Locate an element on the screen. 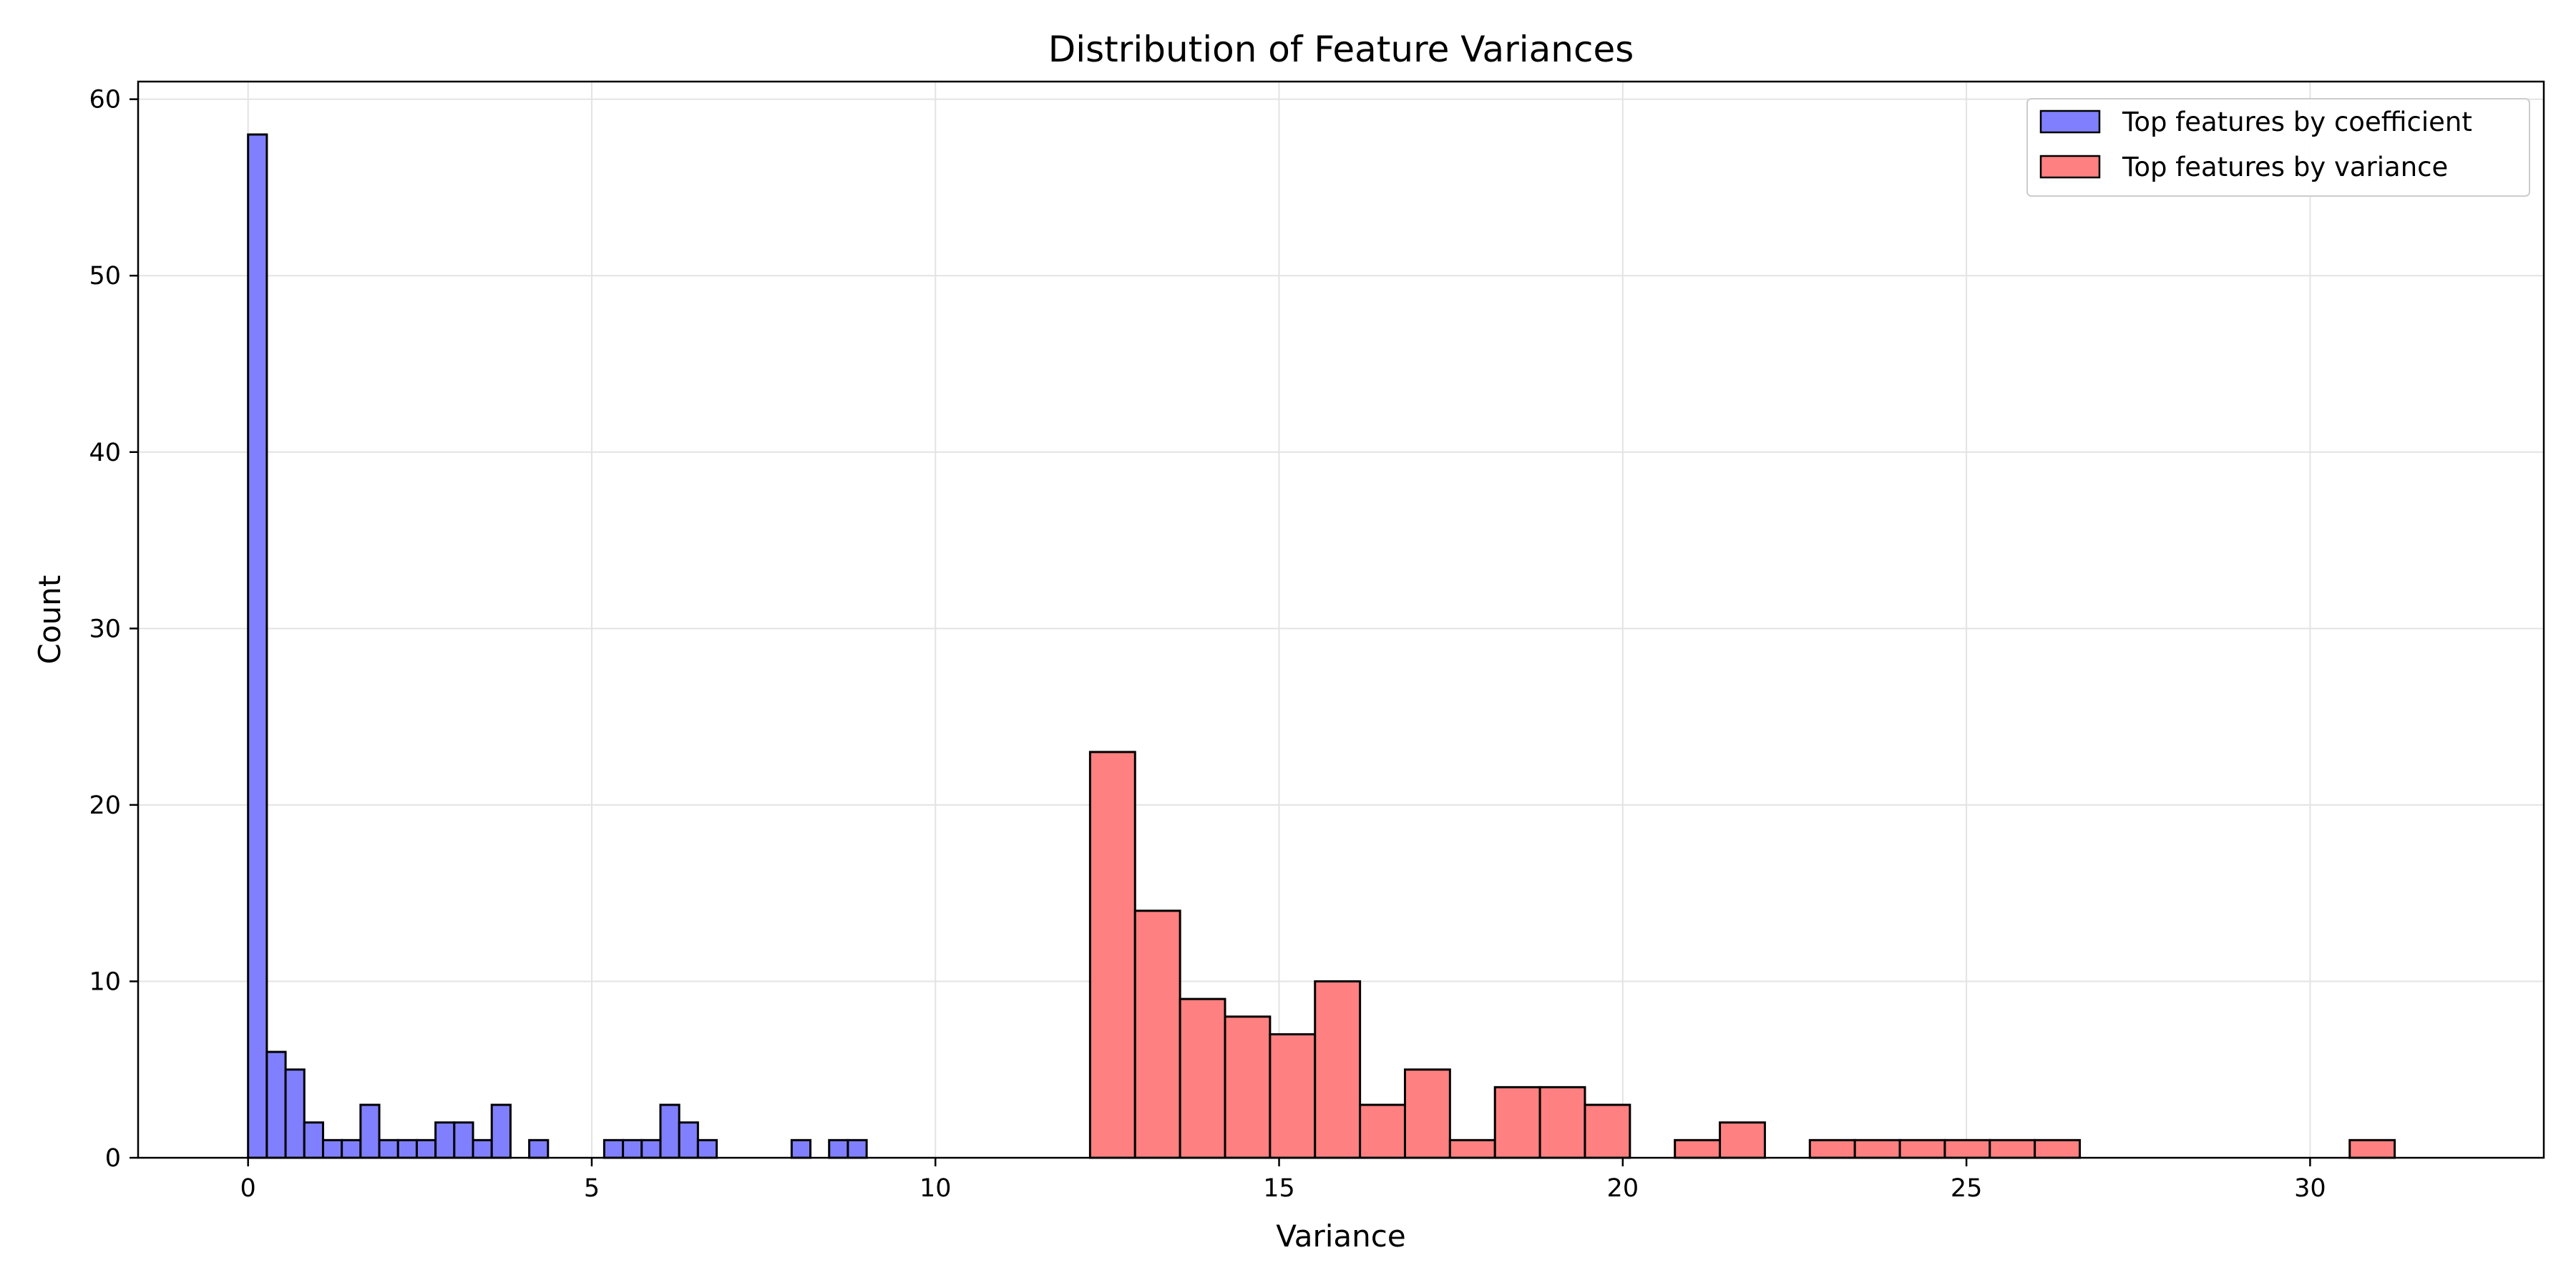 This screenshot has width=2576, height=1288. x-tick-label: 20 is located at coordinates (1623, 1188).